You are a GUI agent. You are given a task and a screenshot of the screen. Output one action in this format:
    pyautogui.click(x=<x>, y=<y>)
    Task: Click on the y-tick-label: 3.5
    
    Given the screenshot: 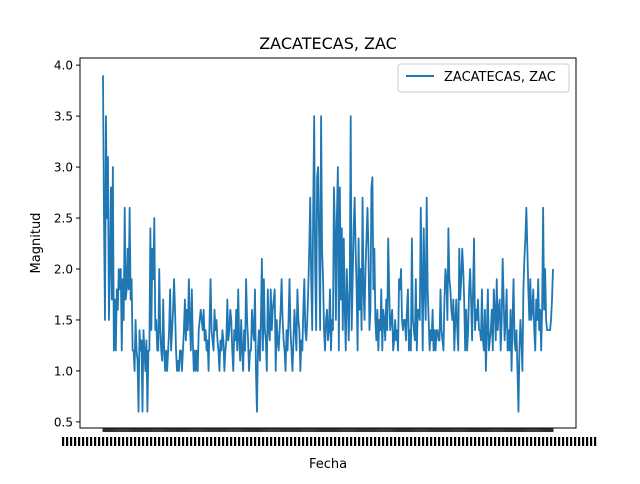 What is the action you would take?
    pyautogui.click(x=63, y=117)
    